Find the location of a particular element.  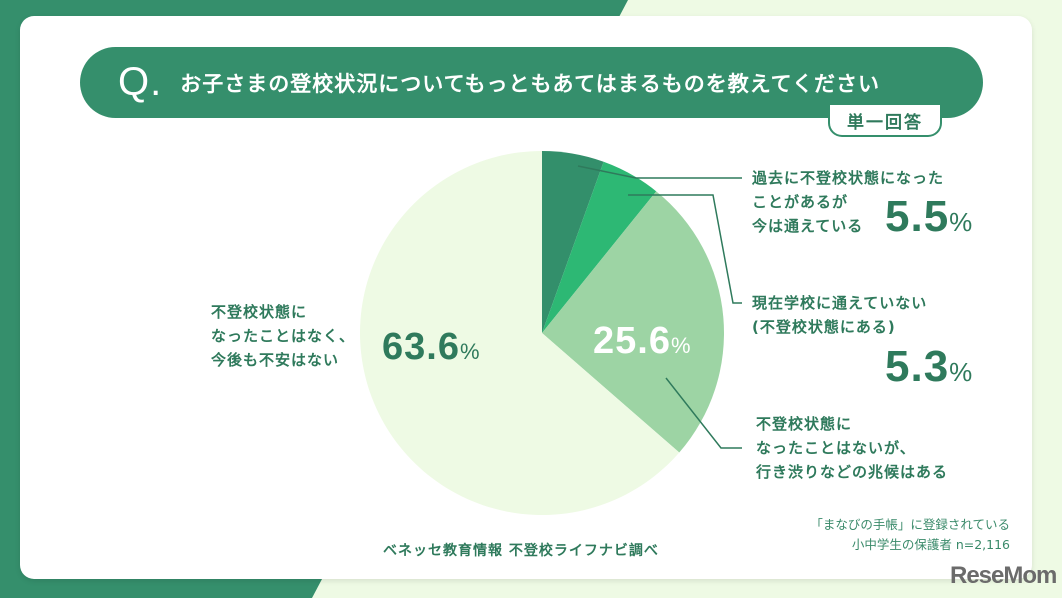

label-line: なったことはなく、 is located at coordinates (283, 336).